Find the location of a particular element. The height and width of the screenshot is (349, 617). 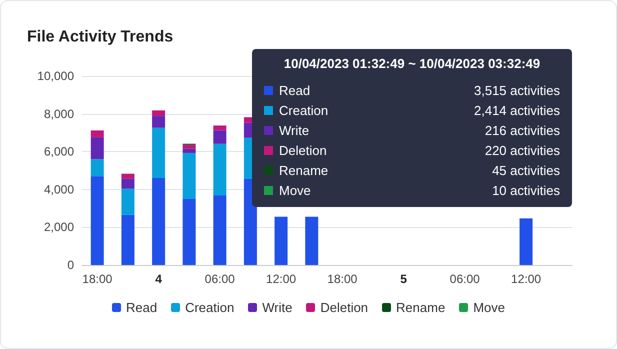

y-tick-label: 2,000 is located at coordinates (59, 227).